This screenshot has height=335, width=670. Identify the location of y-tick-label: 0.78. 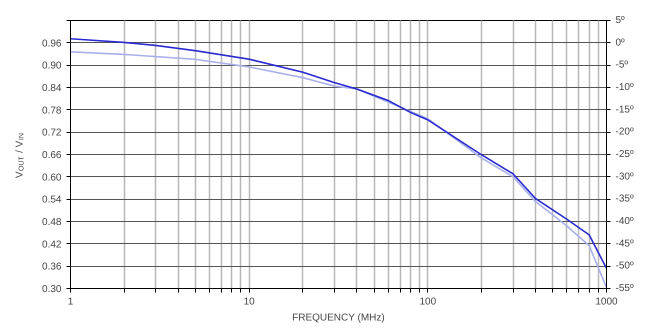
(52, 110).